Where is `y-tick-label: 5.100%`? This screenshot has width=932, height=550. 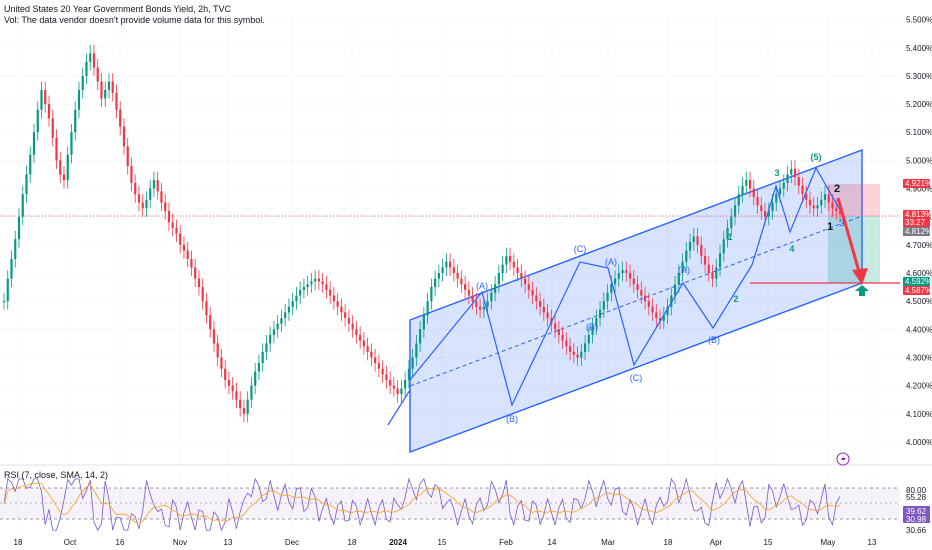
y-tick-label: 5.100% is located at coordinates (919, 132).